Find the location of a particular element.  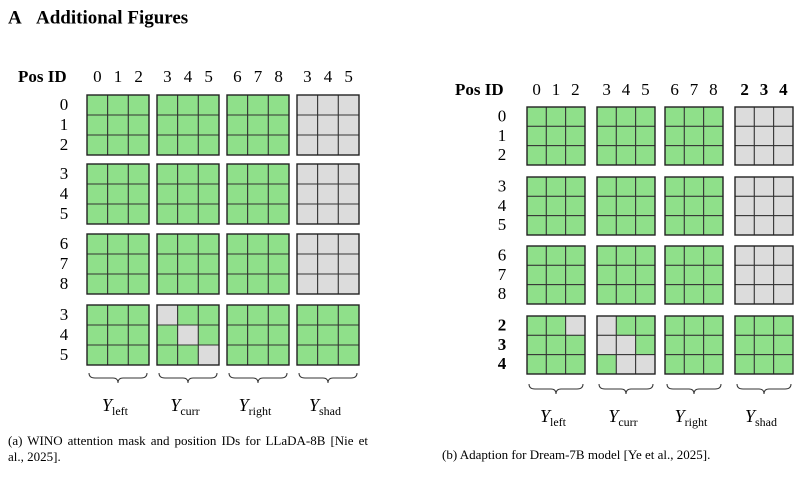

group-subscript: left is located at coordinates (558, 422).